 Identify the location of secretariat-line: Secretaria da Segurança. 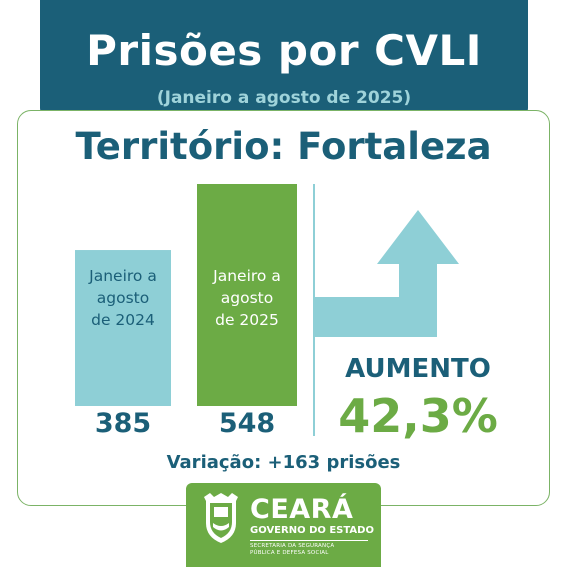
(292, 546).